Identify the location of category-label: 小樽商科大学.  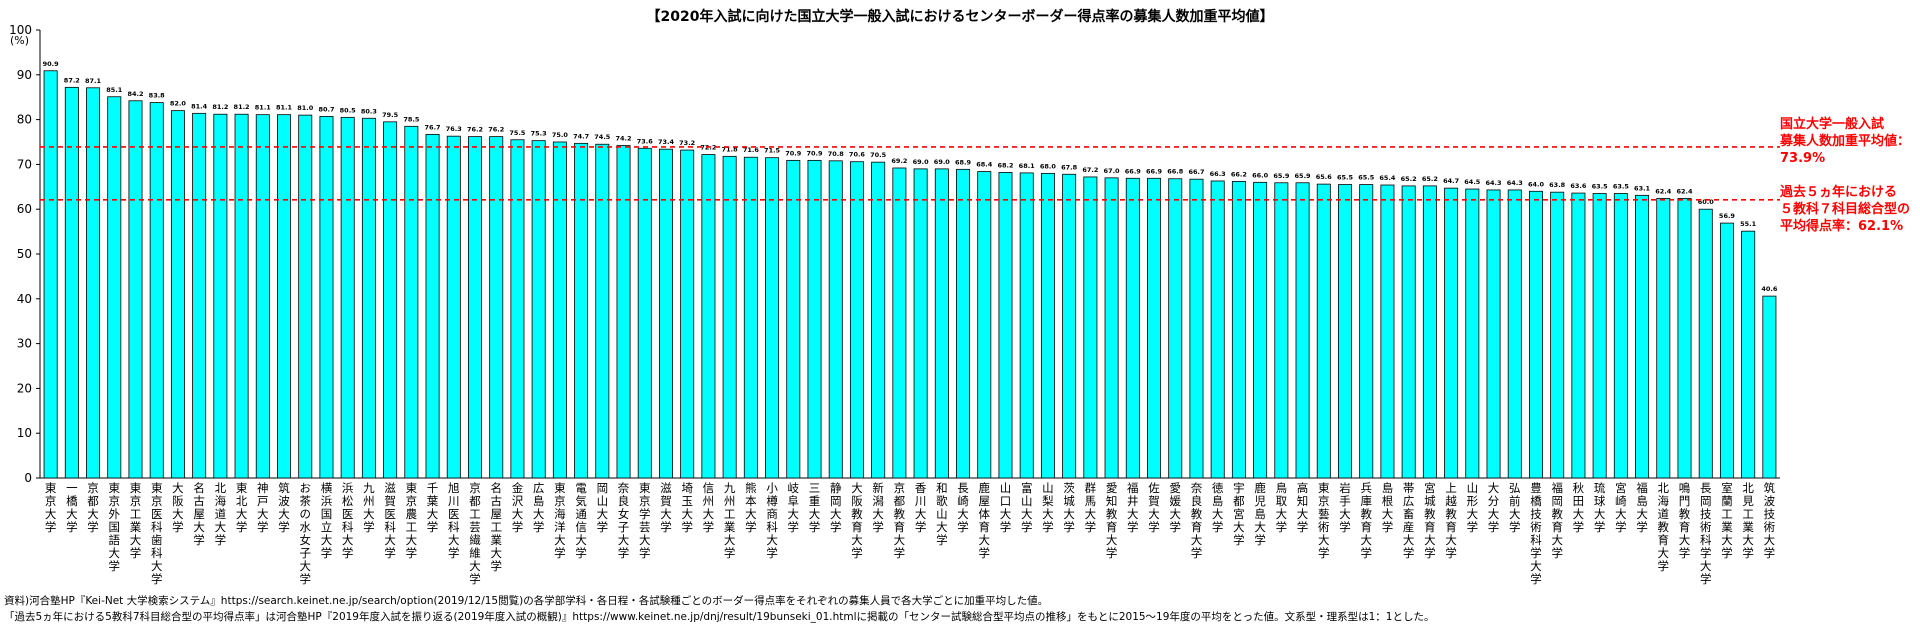
(772, 520).